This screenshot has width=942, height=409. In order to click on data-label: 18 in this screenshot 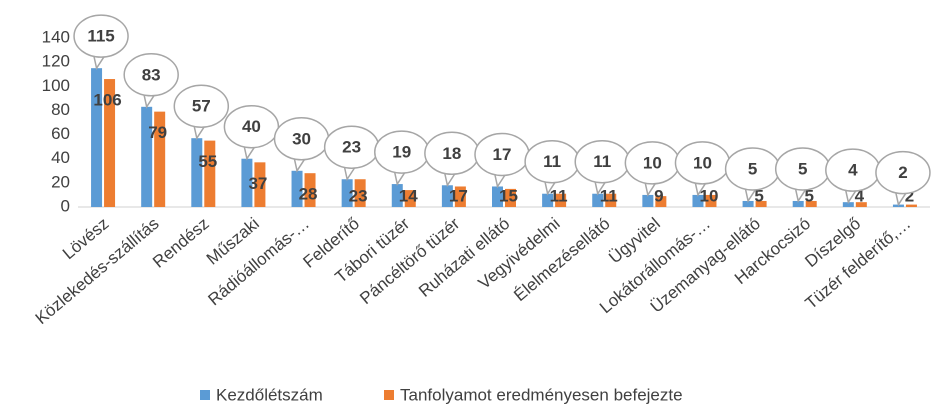, I will do `click(451, 153)`.